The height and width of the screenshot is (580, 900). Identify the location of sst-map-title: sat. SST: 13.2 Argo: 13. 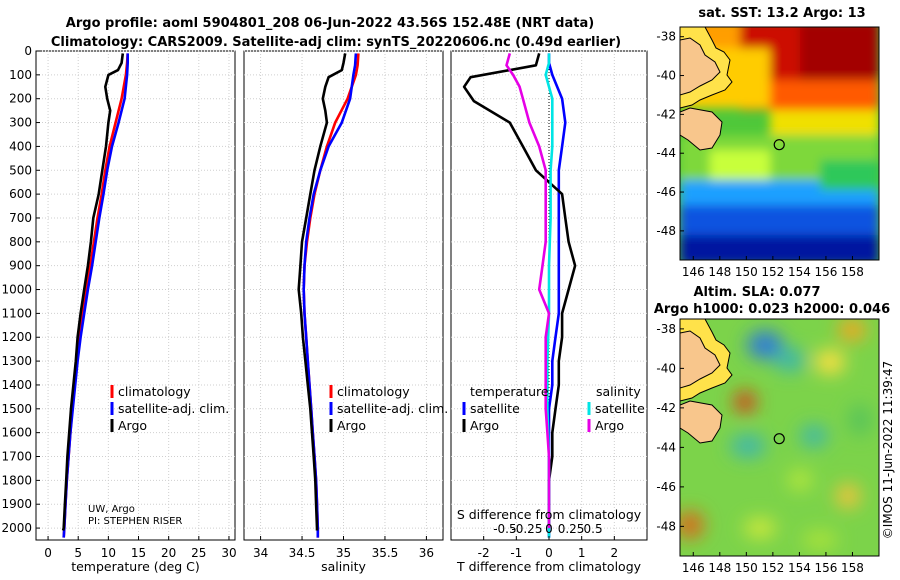
(781, 13).